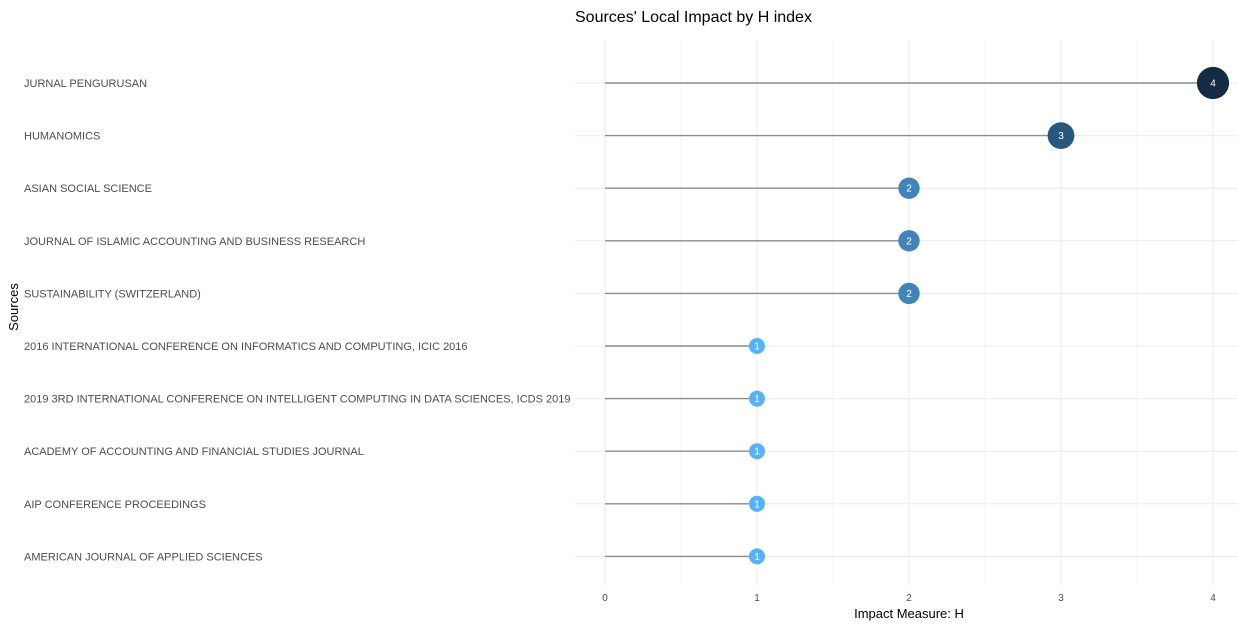  What do you see at coordinates (88, 189) in the screenshot?
I see `category-label: ASIAN SOCIAL SCIENCE` at bounding box center [88, 189].